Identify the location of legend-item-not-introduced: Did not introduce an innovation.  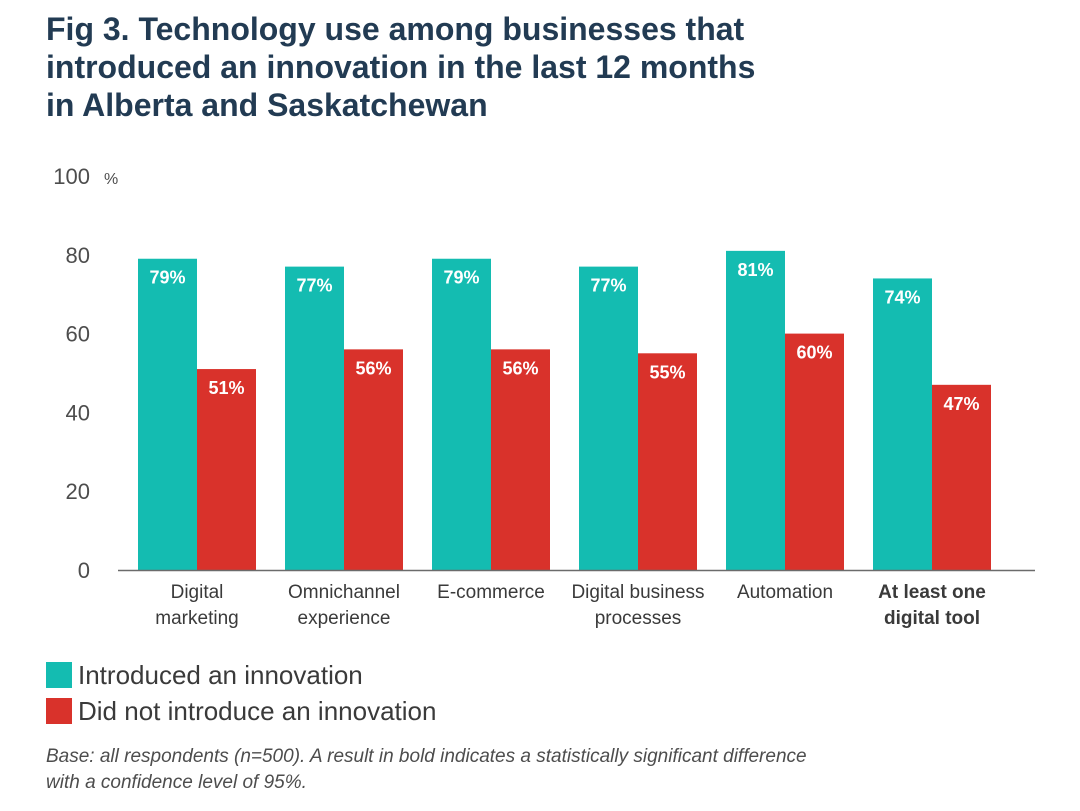
(241, 711).